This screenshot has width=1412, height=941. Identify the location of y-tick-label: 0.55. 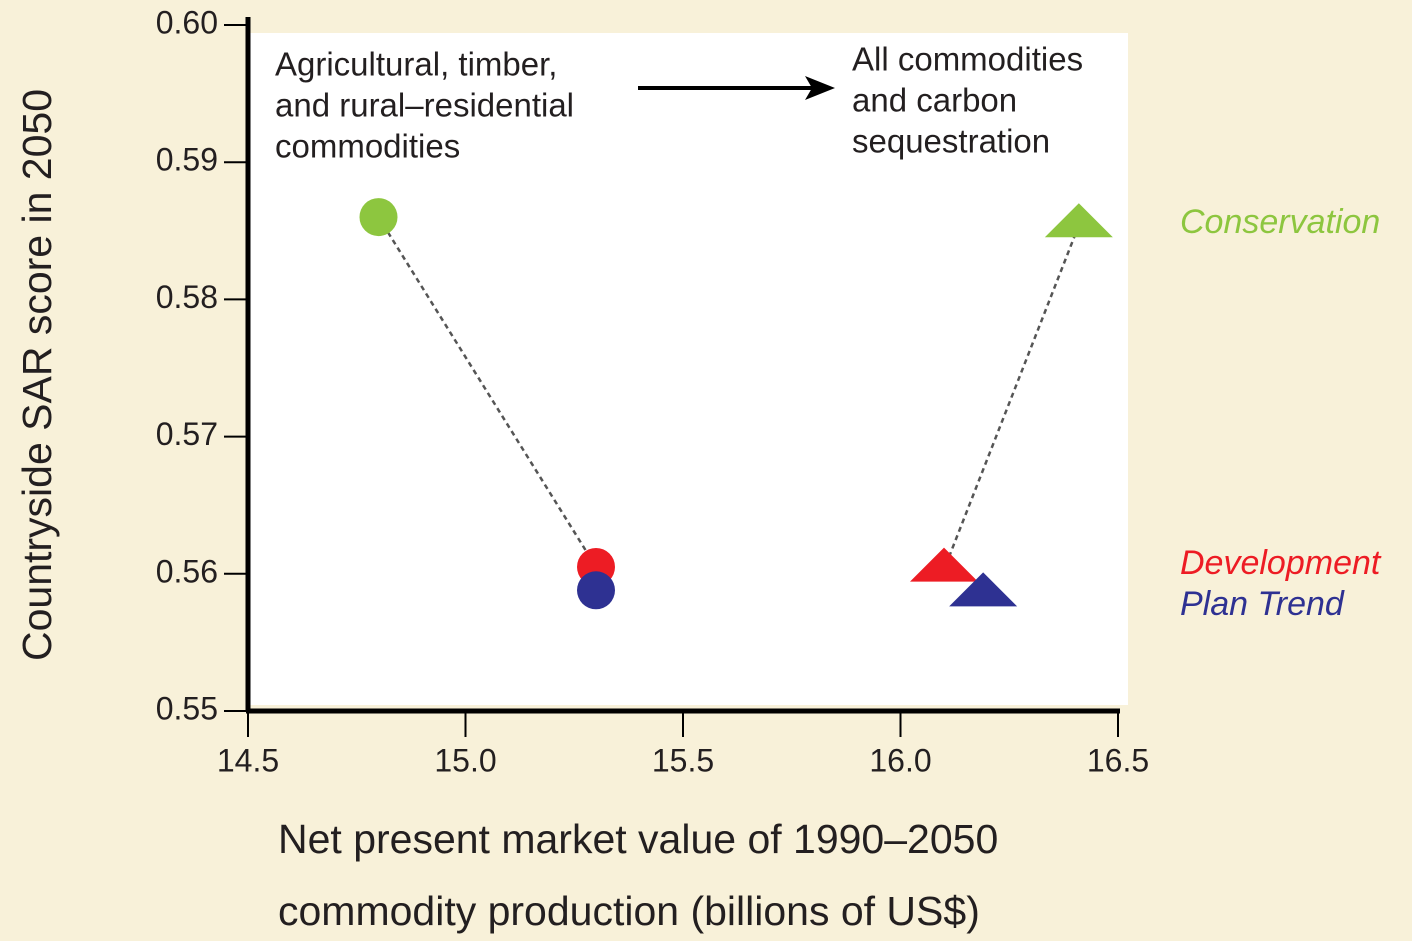
(187, 708).